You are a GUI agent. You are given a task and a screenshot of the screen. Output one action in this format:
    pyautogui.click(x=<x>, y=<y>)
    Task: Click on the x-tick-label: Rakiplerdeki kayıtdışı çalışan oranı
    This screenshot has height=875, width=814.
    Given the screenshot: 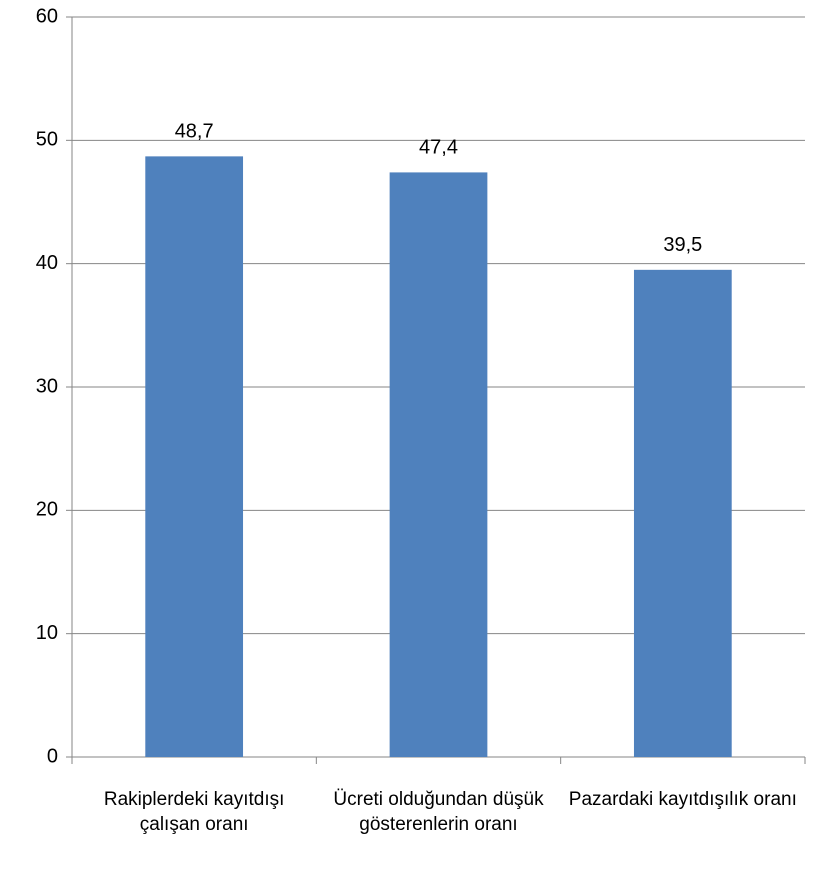 What is the action you would take?
    pyautogui.click(x=194, y=812)
    